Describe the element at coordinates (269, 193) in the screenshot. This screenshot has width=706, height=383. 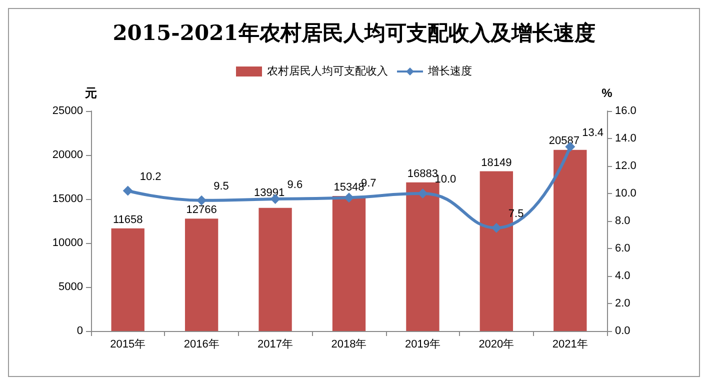
I see `data-label: 13991` at that location.